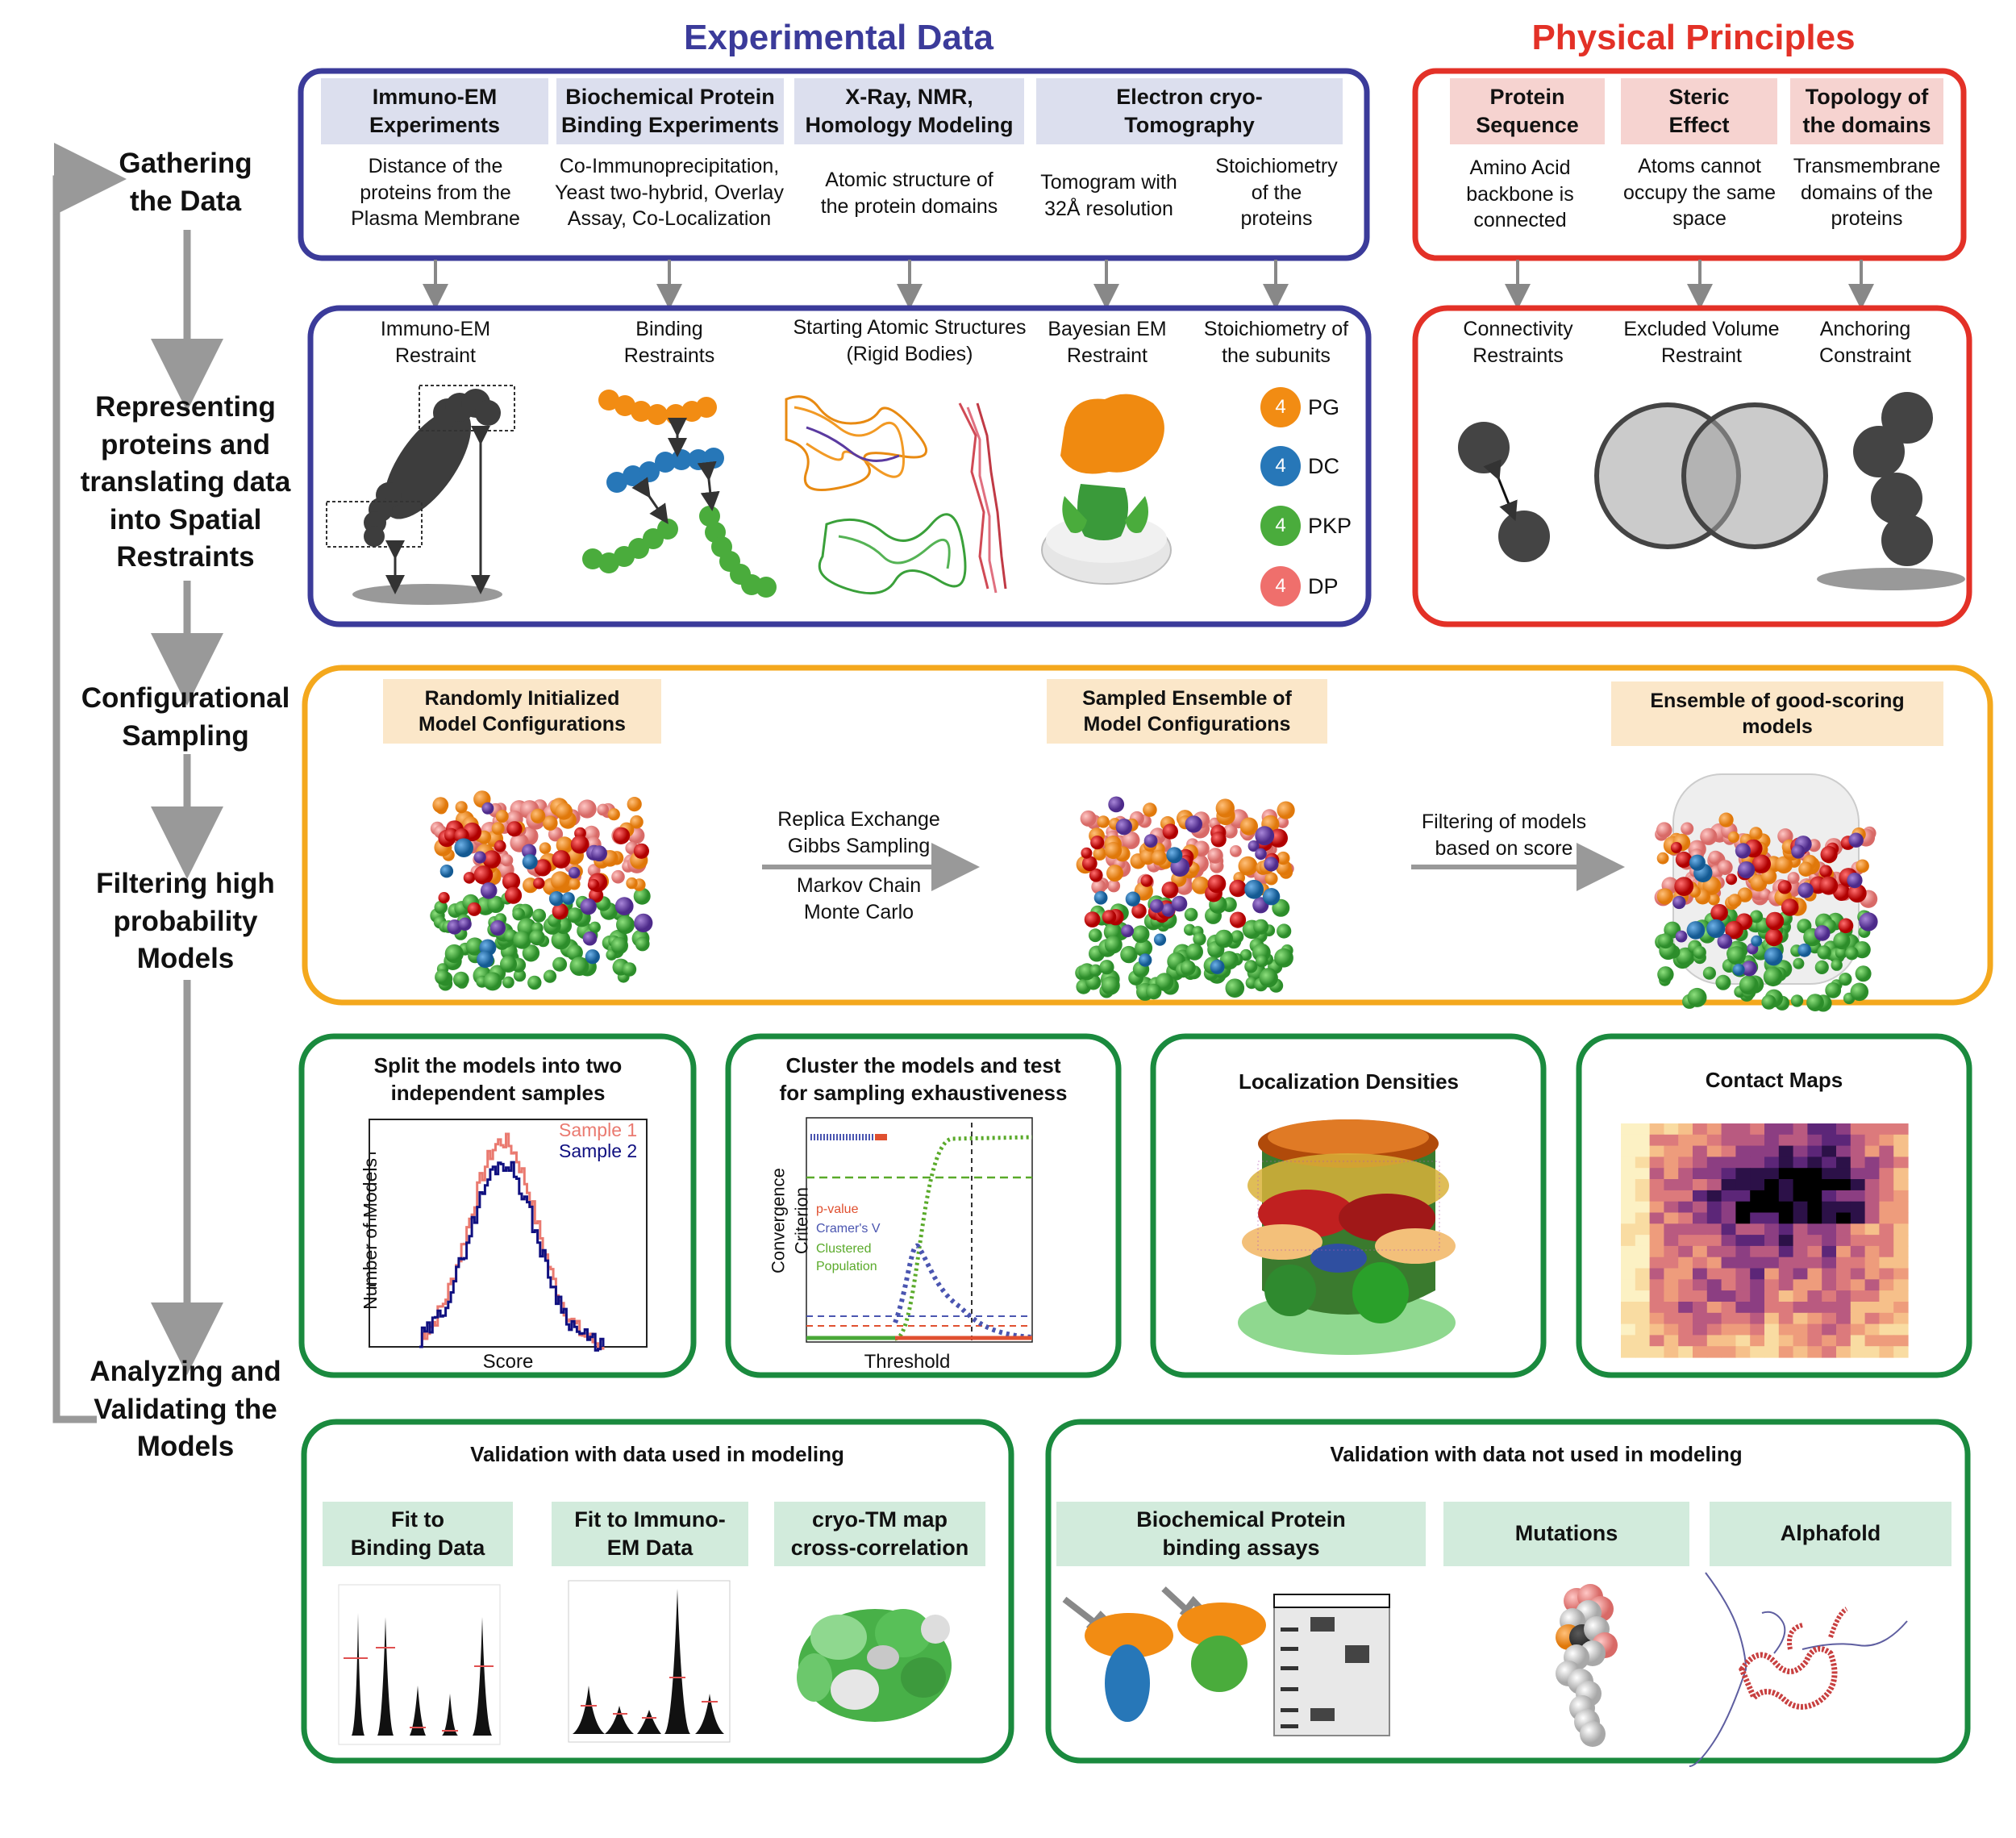 The width and height of the screenshot is (2016, 1838). Describe the element at coordinates (1867, 111) in the screenshot. I see `header-topology-domains: Topology of the domains` at that location.